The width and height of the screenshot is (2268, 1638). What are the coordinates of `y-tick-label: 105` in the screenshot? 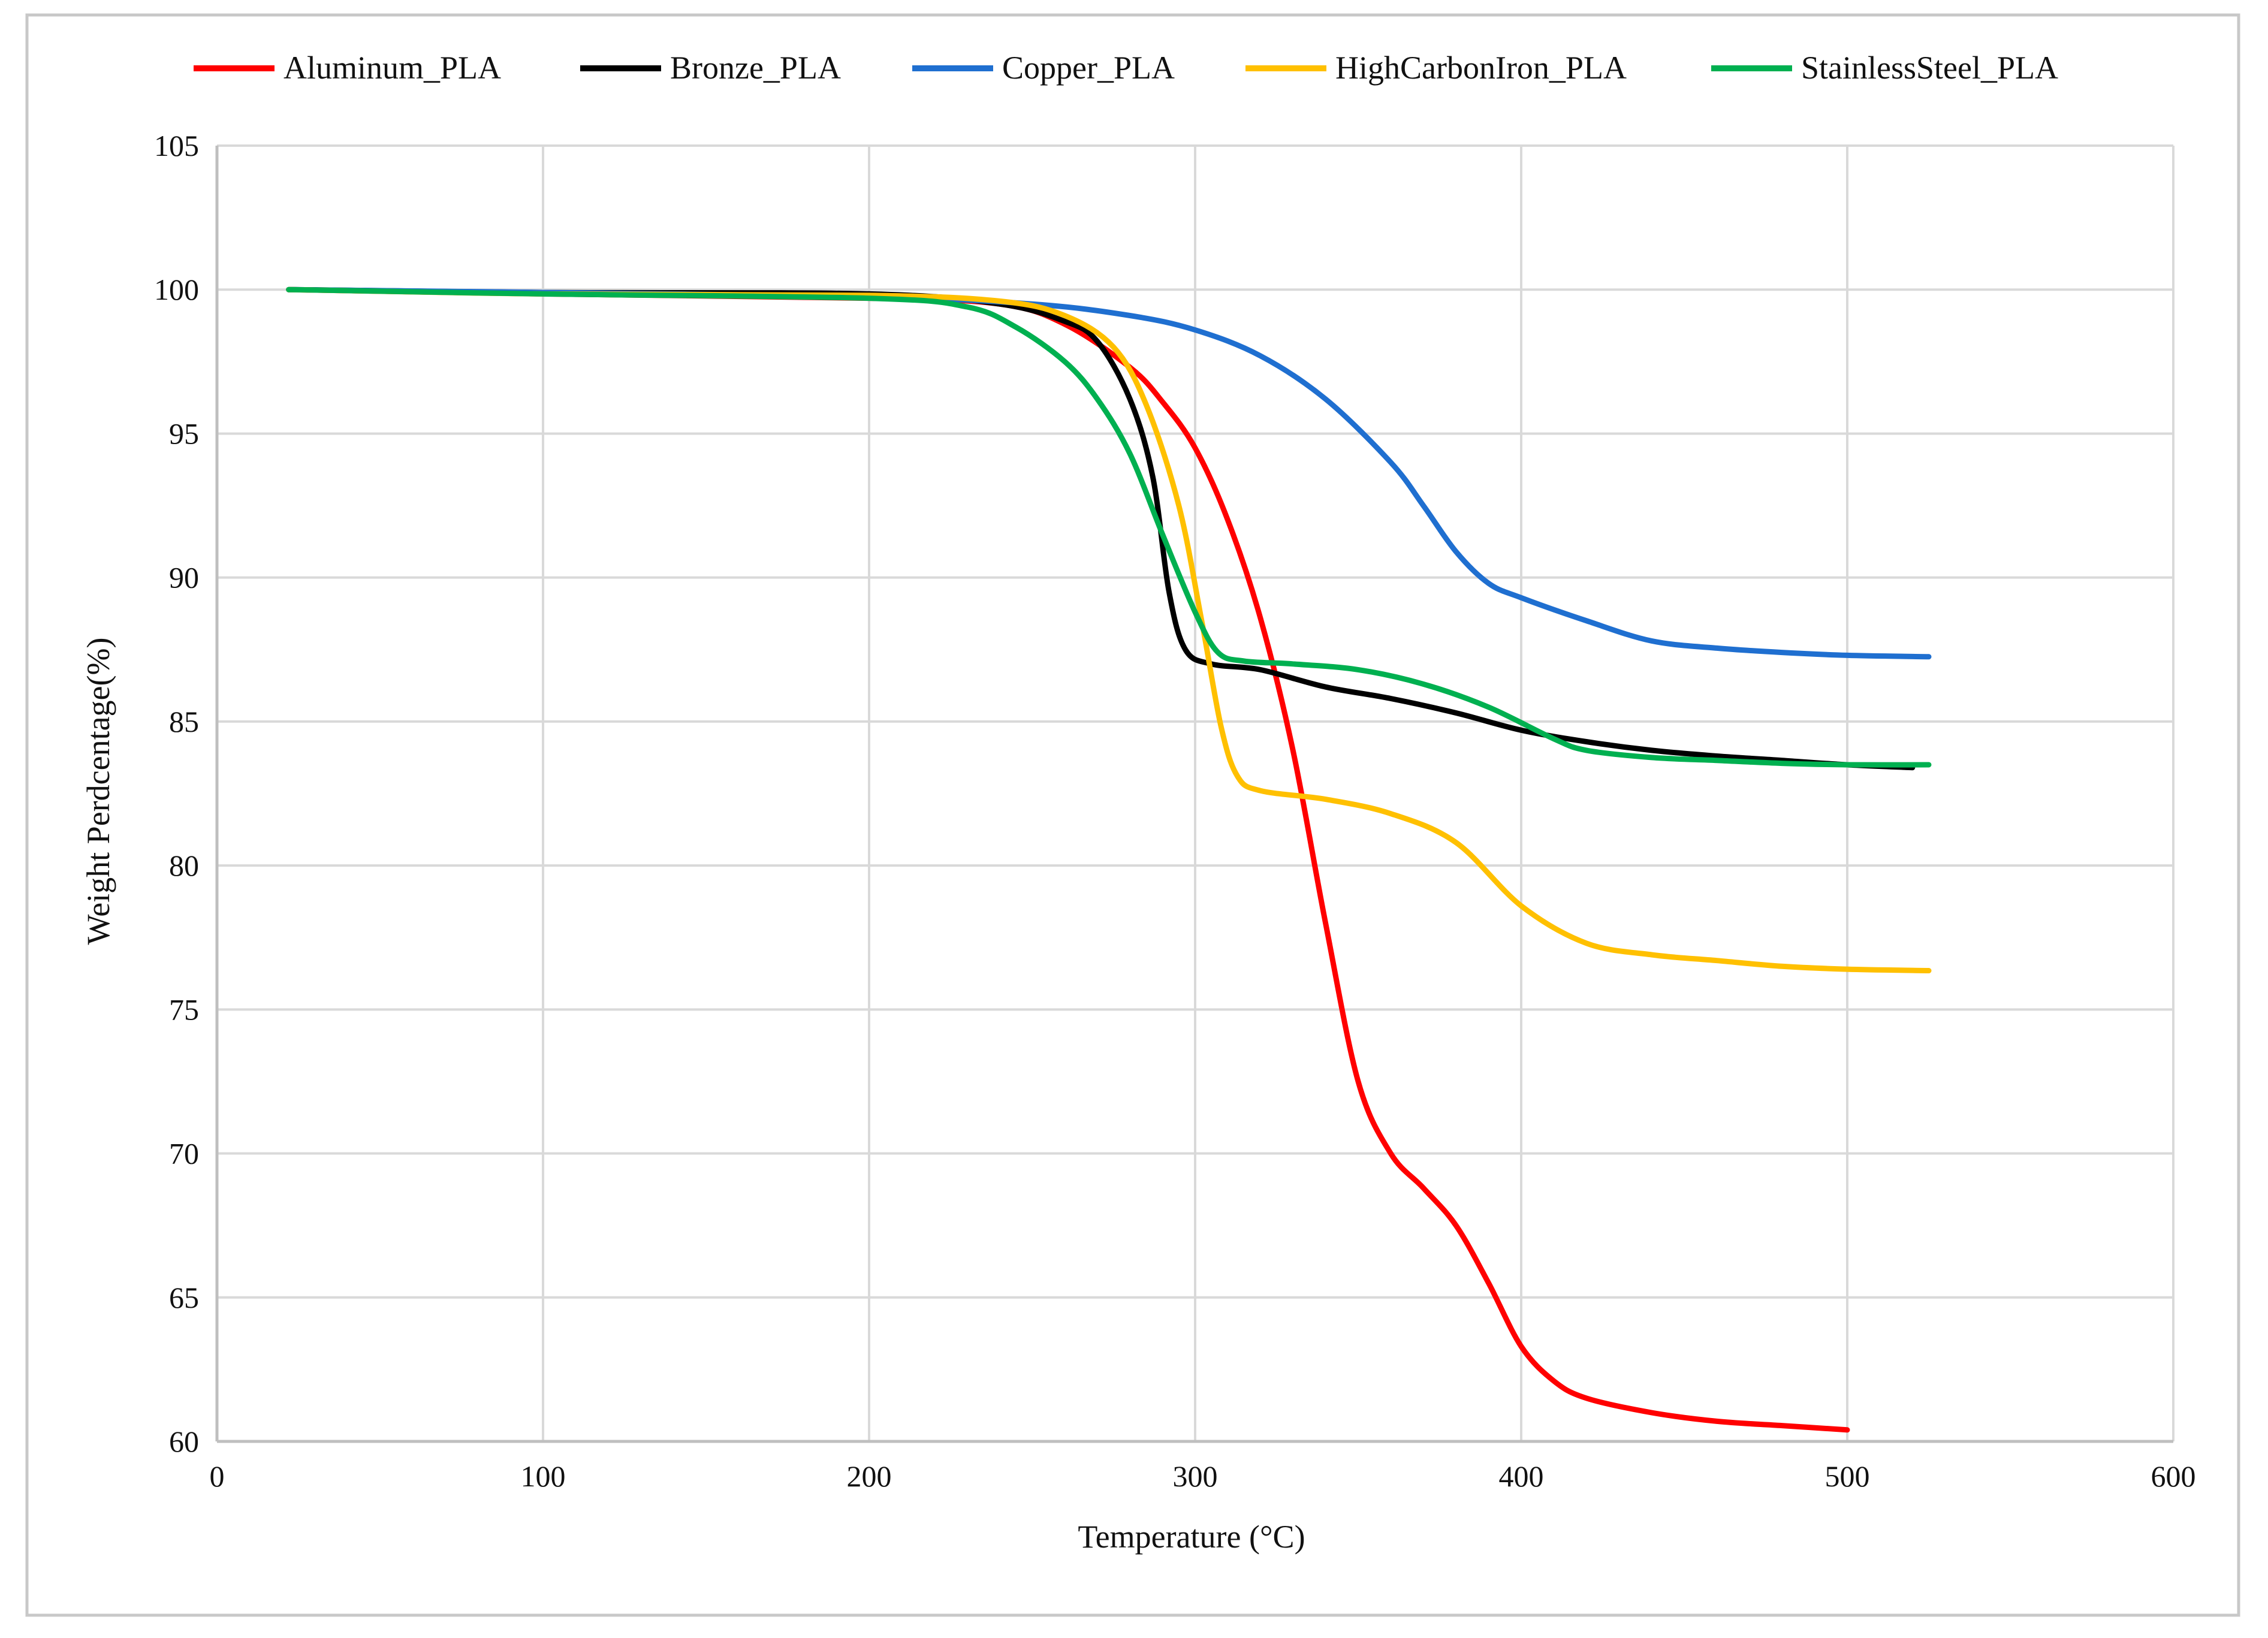 It's located at (176, 145).